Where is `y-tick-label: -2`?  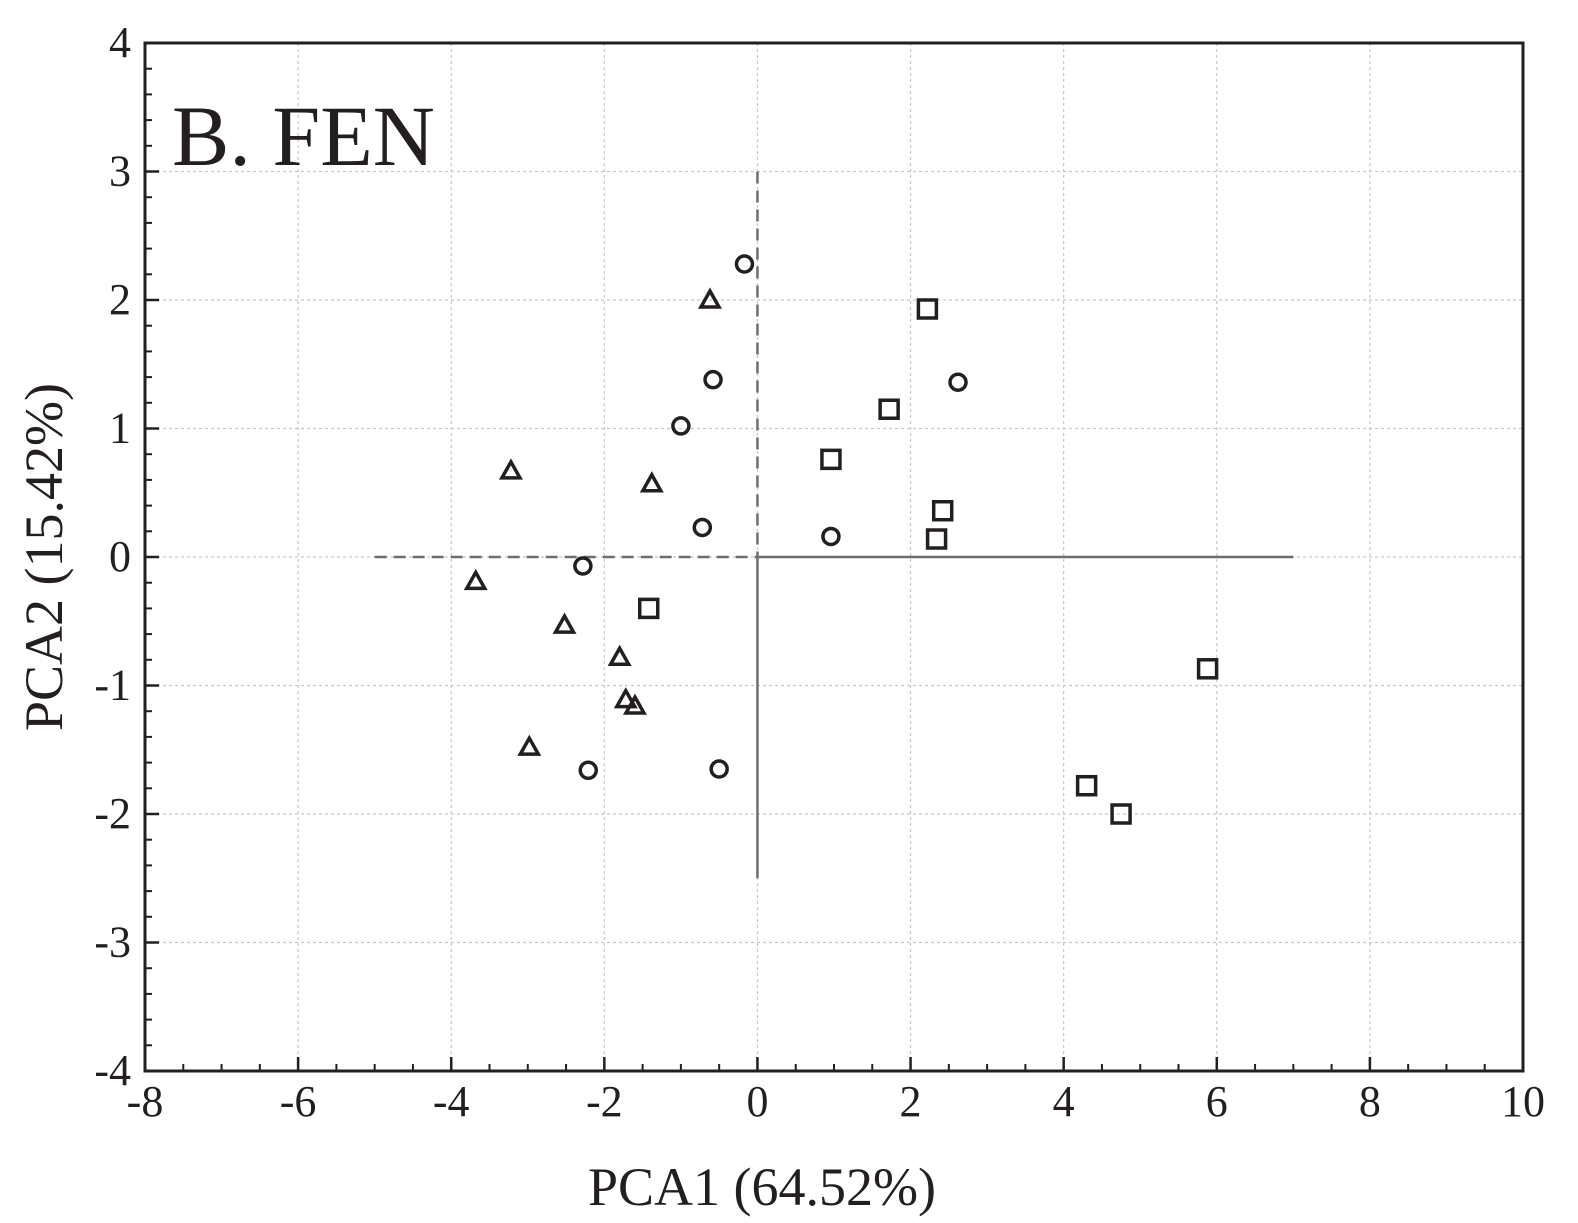 y-tick-label: -2 is located at coordinates (112, 813).